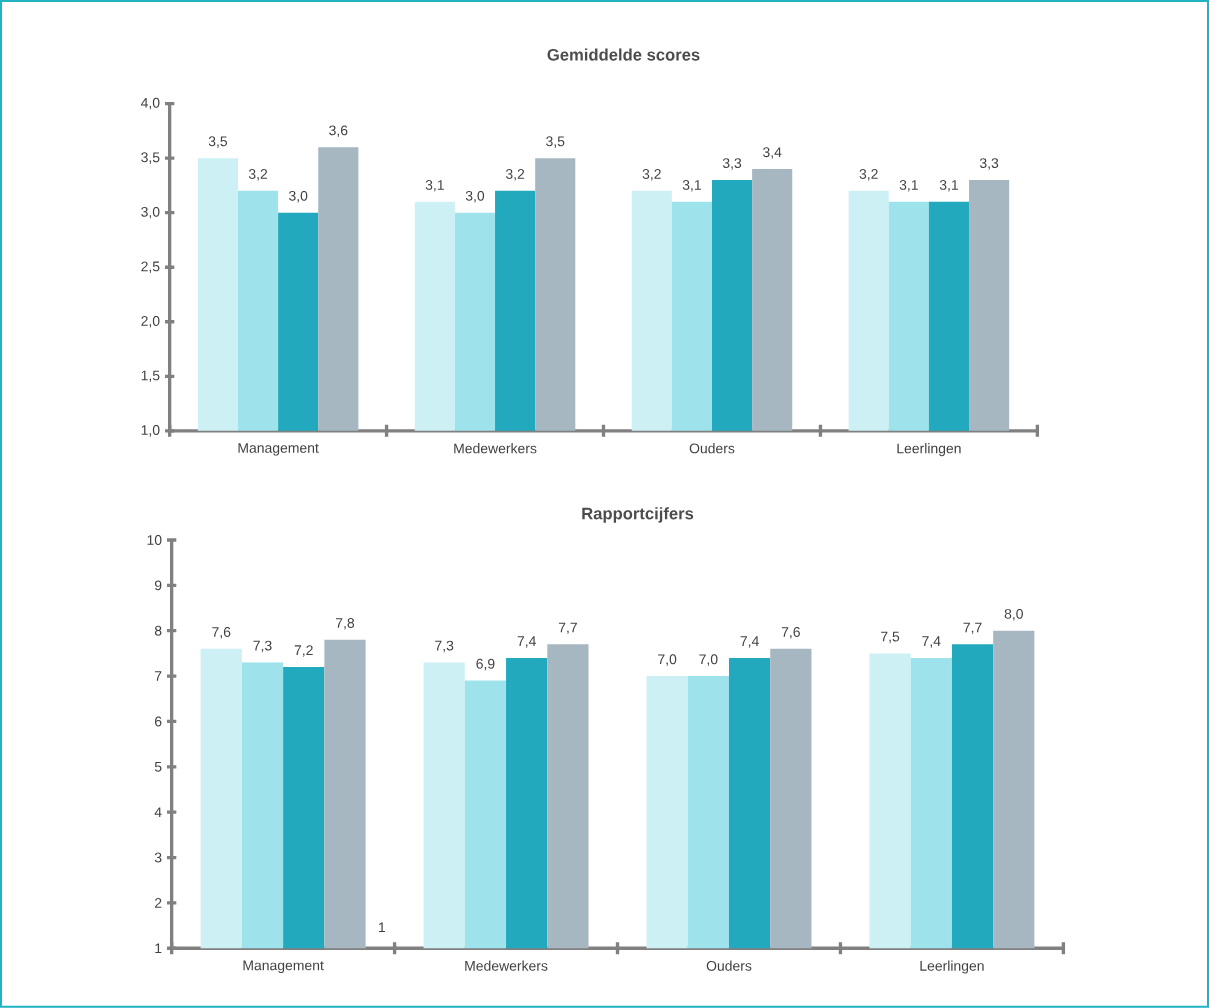 The image size is (1209, 1008). I want to click on y-tick-label: 5, so click(158, 767).